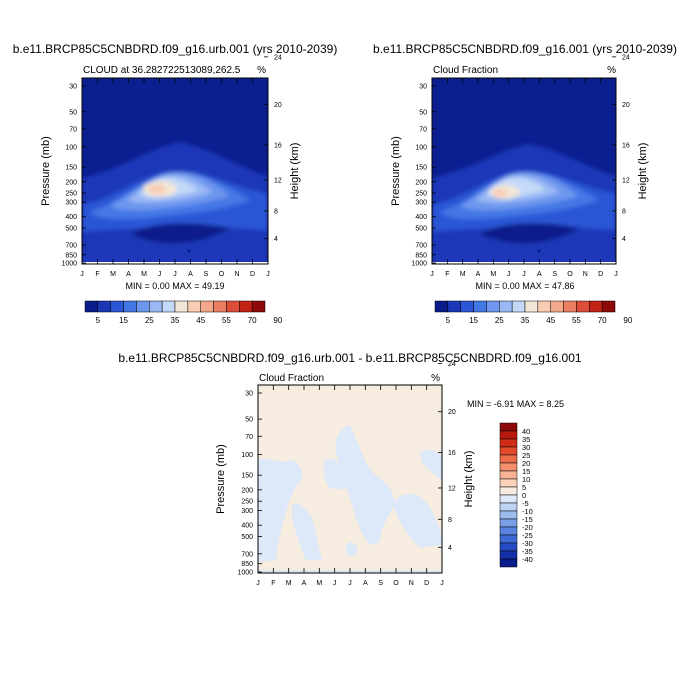 Image resolution: width=700 pixels, height=700 pixels. Describe the element at coordinates (602, 320) in the screenshot. I see `colorbar-label: 70` at that location.